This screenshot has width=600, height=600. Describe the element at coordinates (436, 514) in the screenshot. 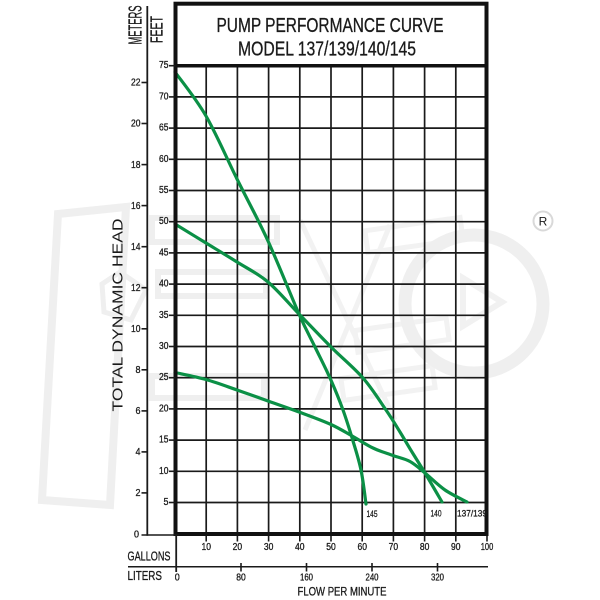

I see `svg-text: 140` at that location.